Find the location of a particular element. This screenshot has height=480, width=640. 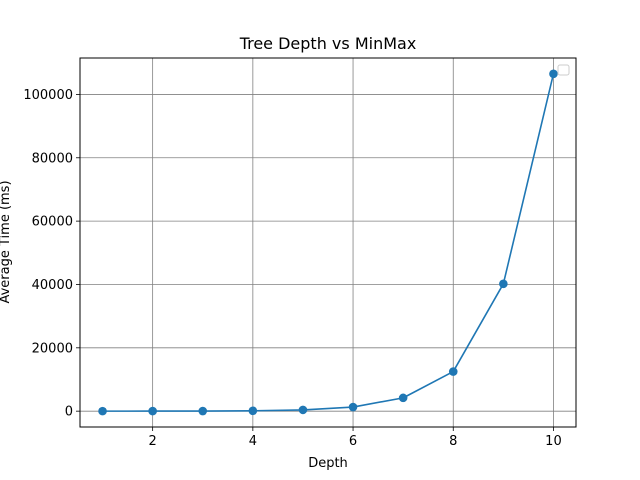

x-tick-label: 2 is located at coordinates (153, 441).